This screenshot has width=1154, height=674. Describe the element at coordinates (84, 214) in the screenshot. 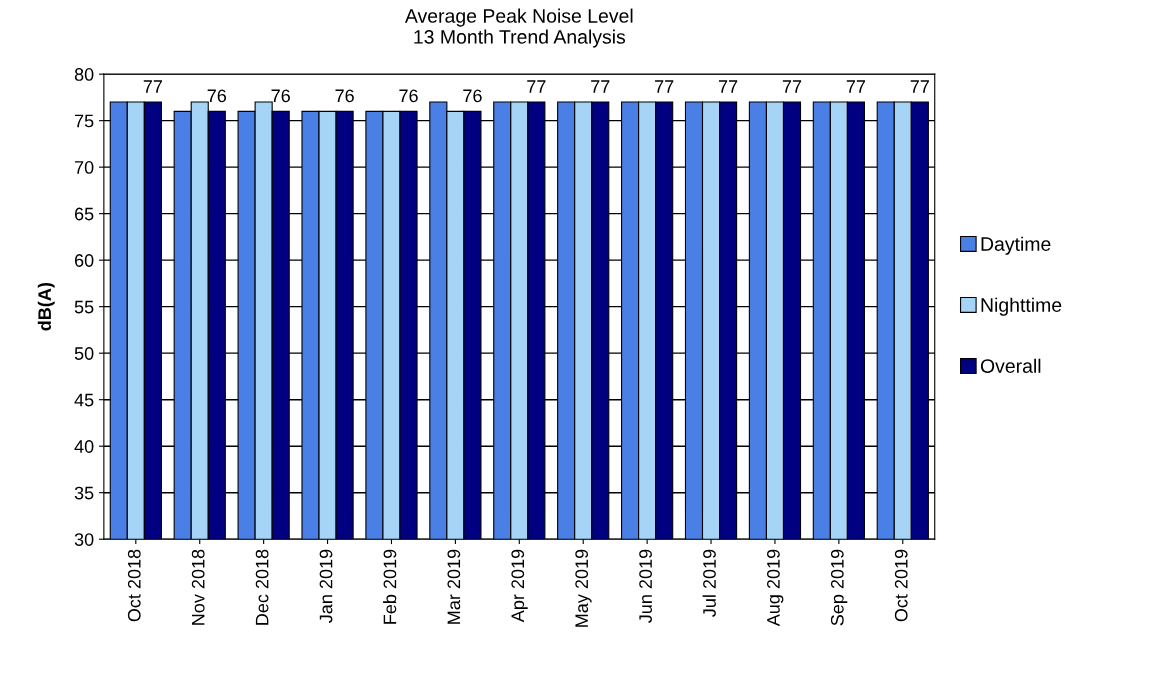

I see `y-tick-label: 65` at that location.